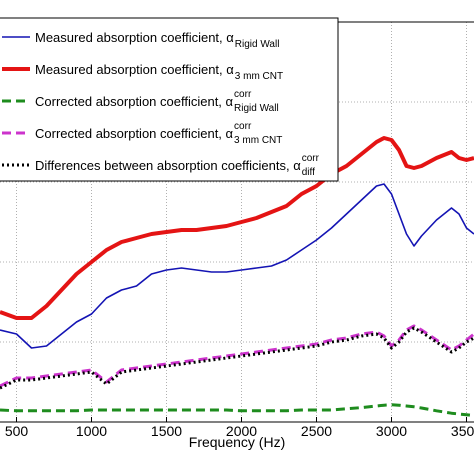 Image resolution: width=474 pixels, height=474 pixels. Describe the element at coordinates (91, 431) in the screenshot. I see `x-tick-label: 1000` at that location.